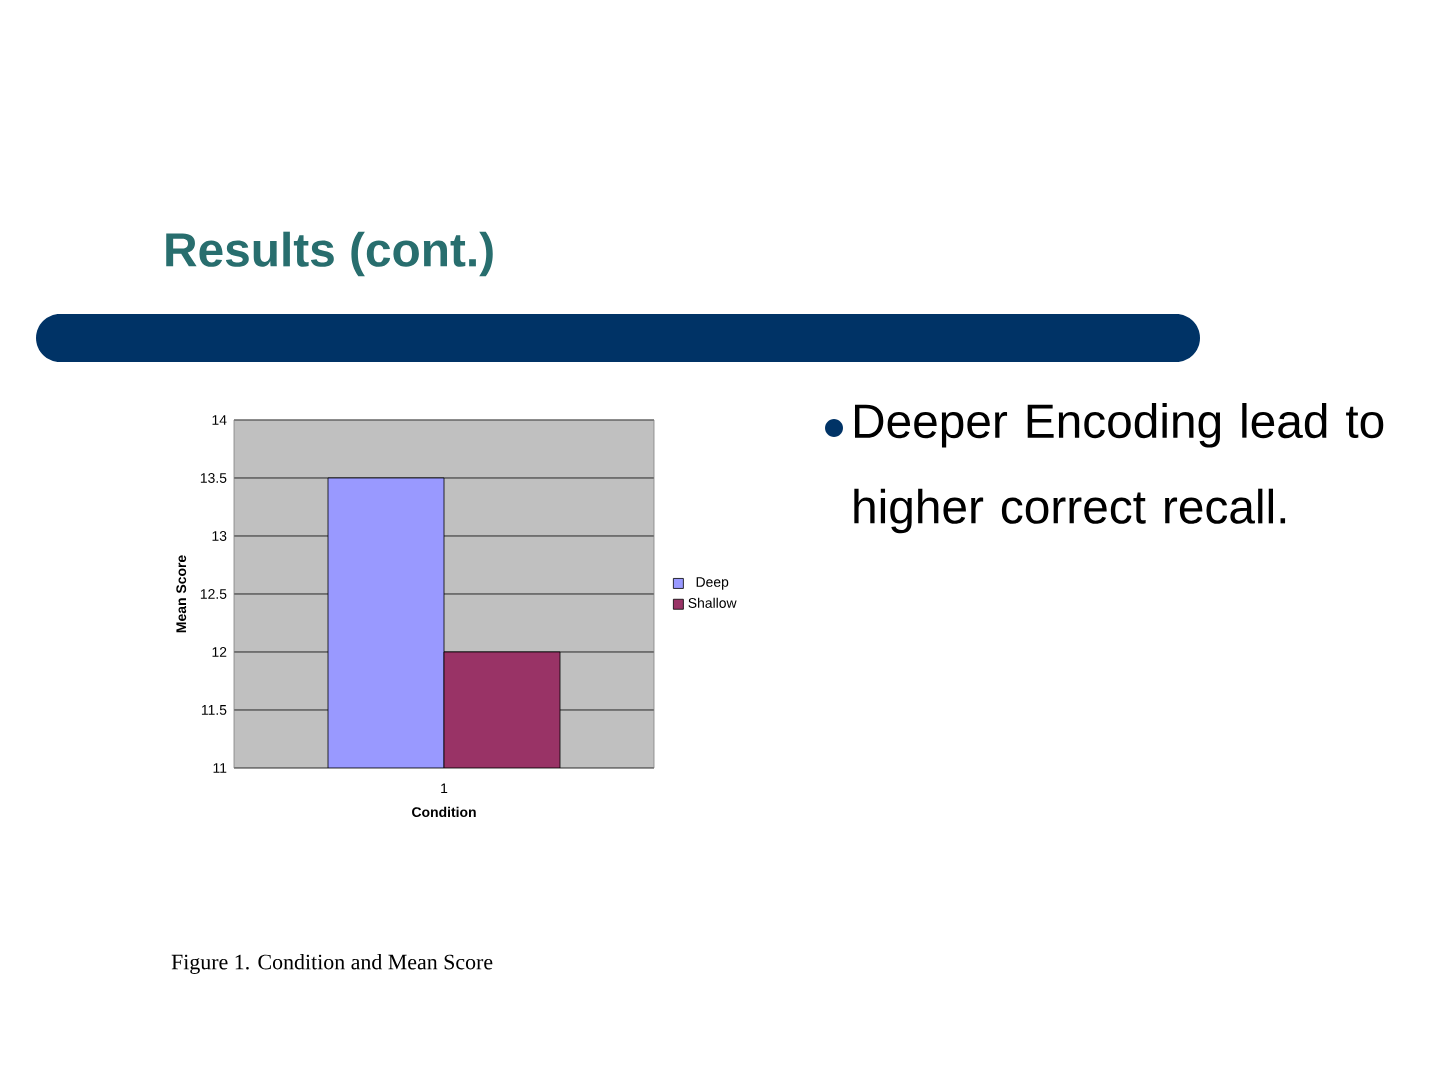 This screenshot has height=1080, width=1440. What do you see at coordinates (329, 254) in the screenshot?
I see `chart-title: Results (cont.)` at bounding box center [329, 254].